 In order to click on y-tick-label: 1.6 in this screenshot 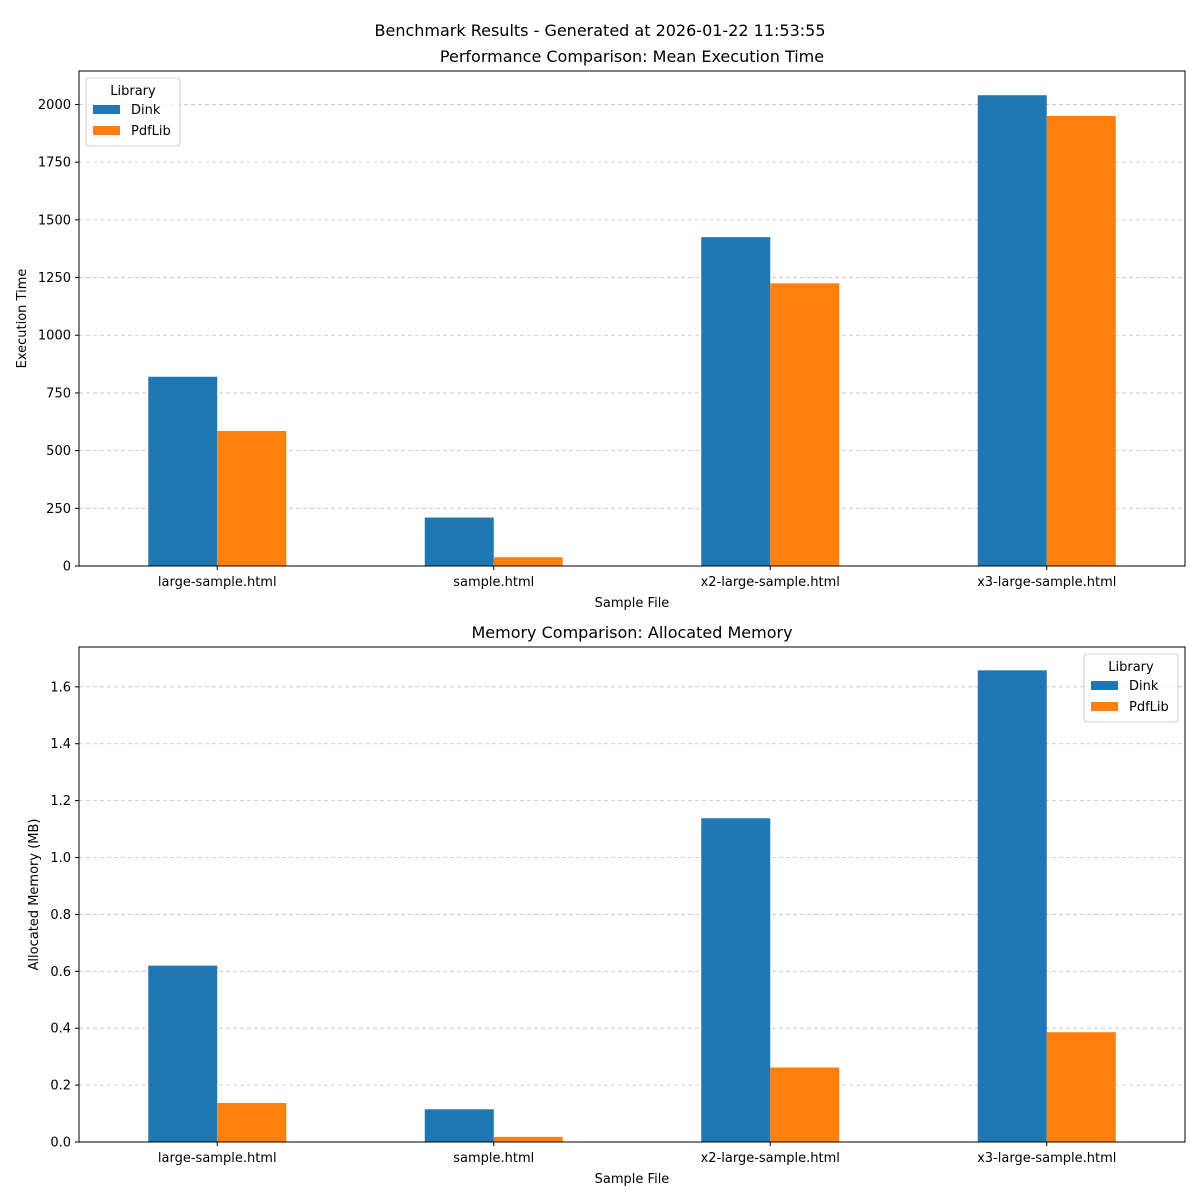, I will do `click(60, 687)`.